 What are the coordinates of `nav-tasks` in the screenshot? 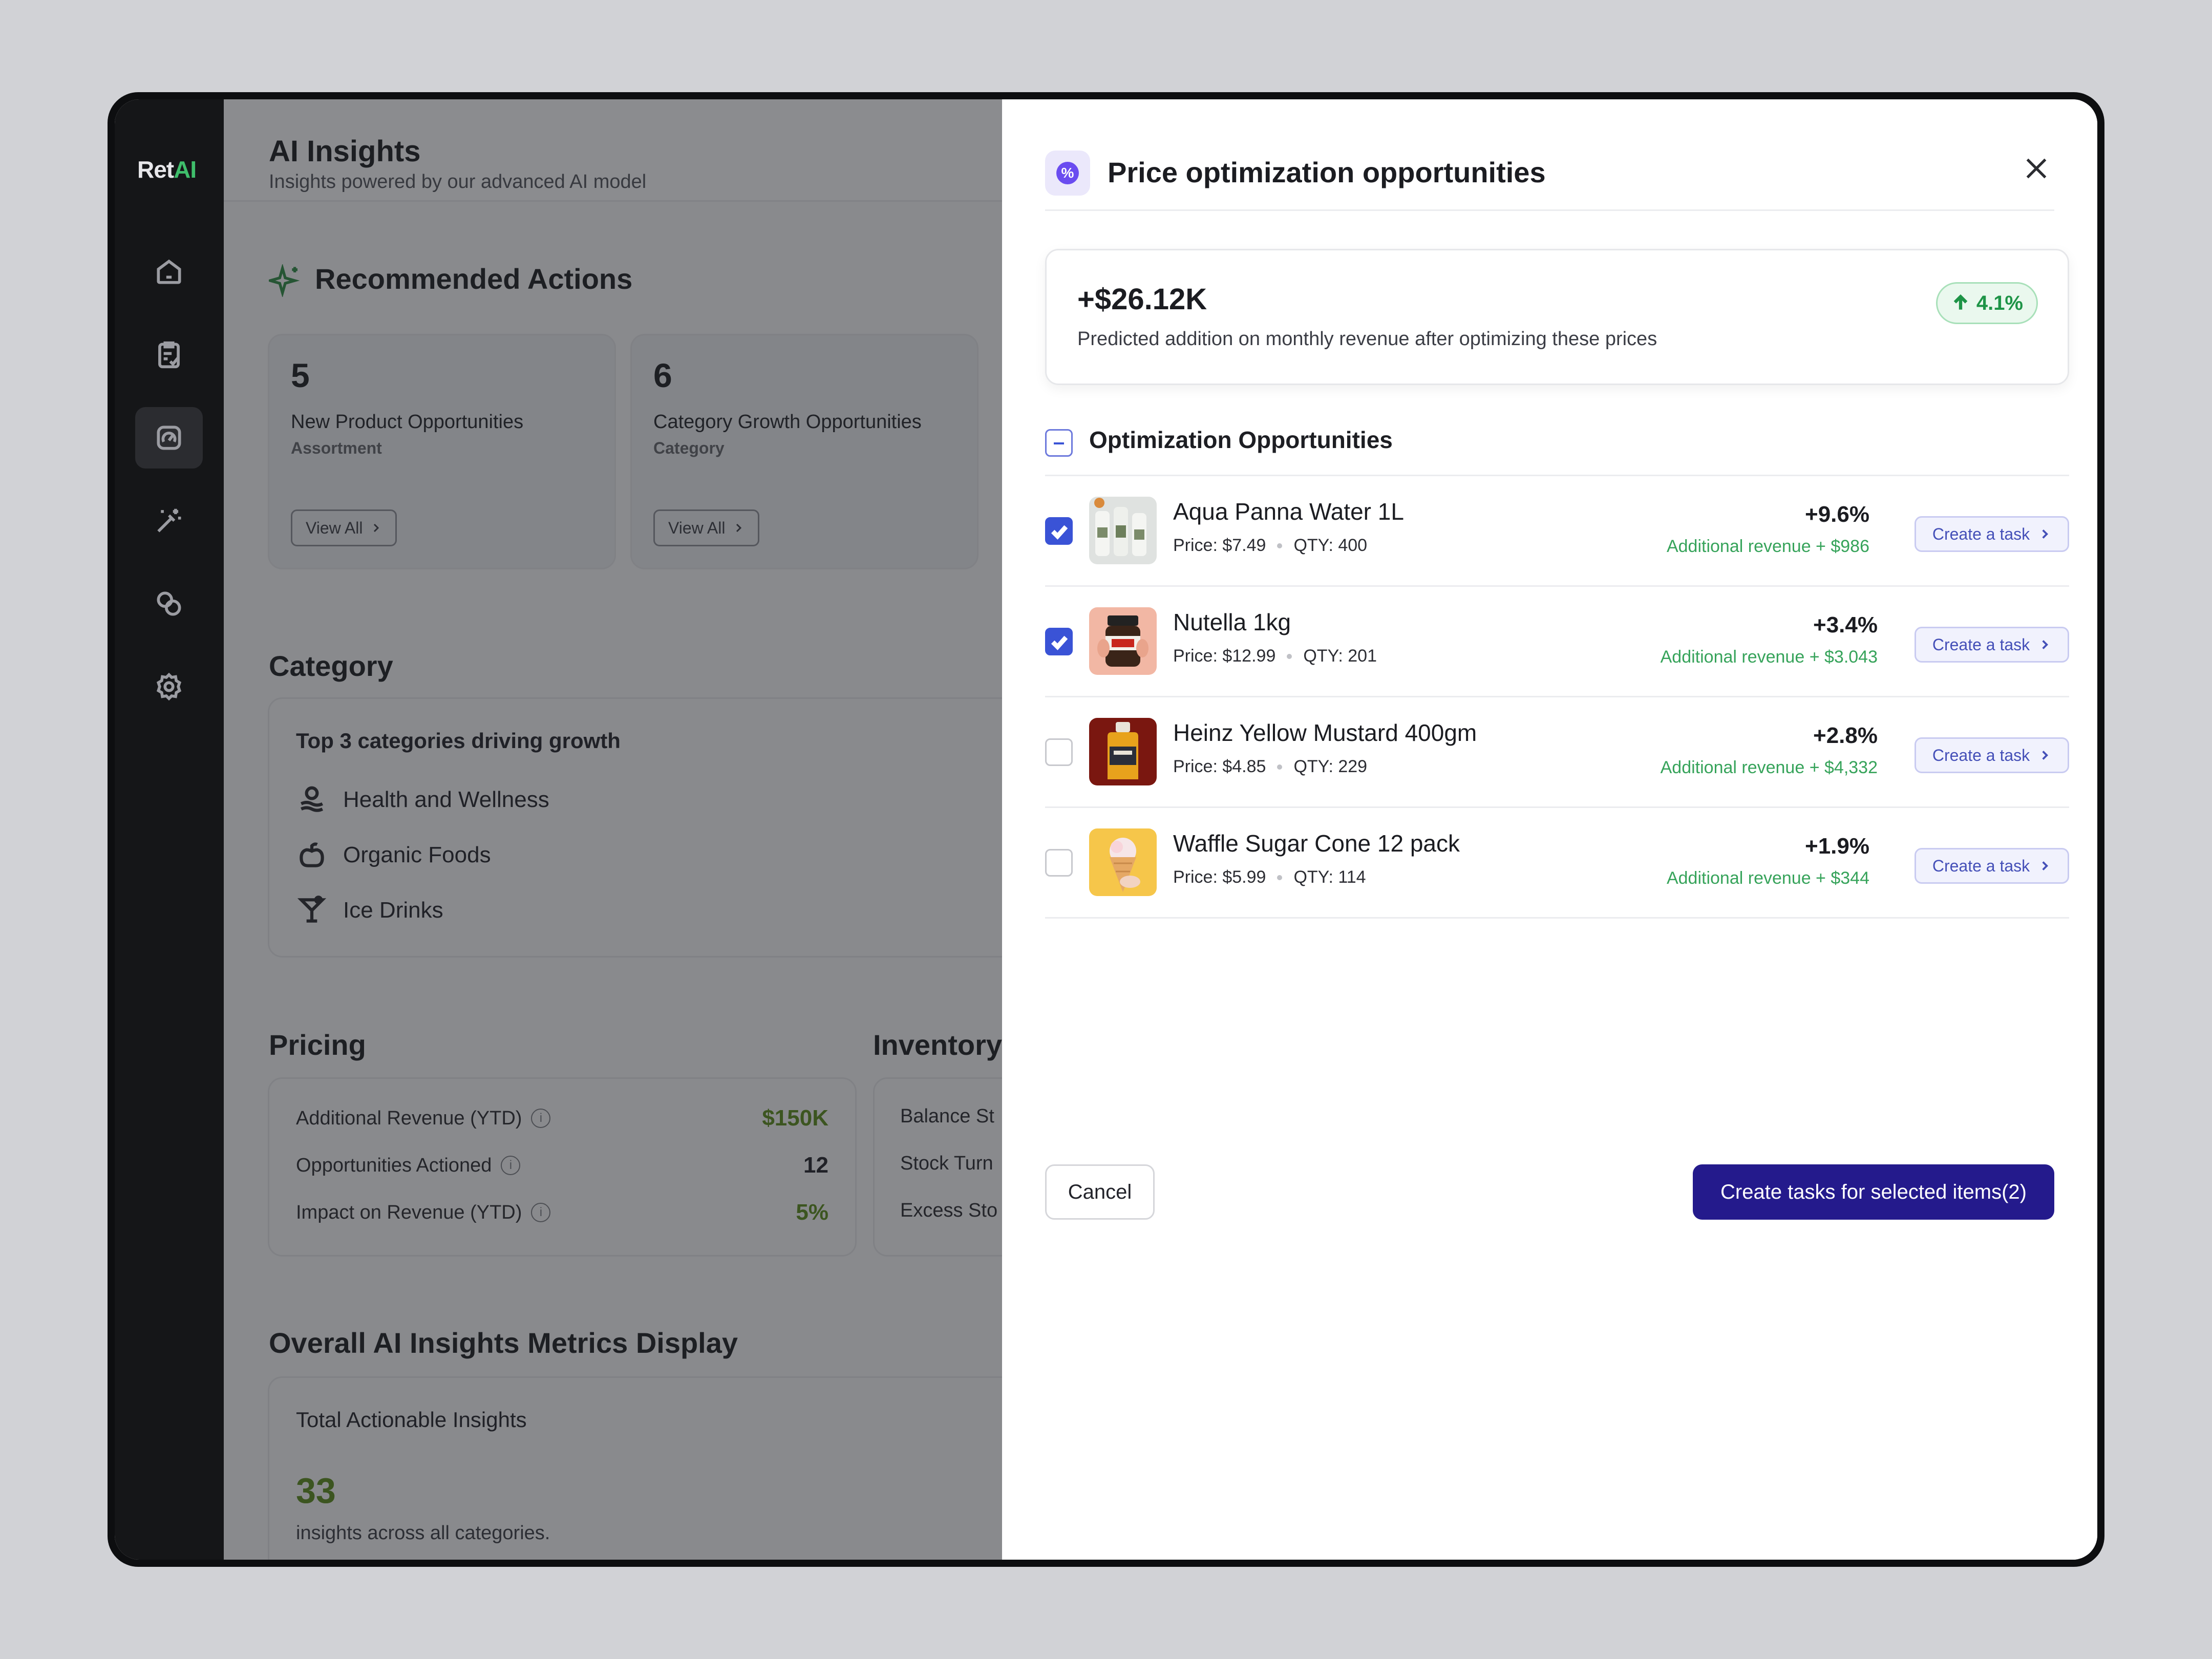 It's located at (169, 355).